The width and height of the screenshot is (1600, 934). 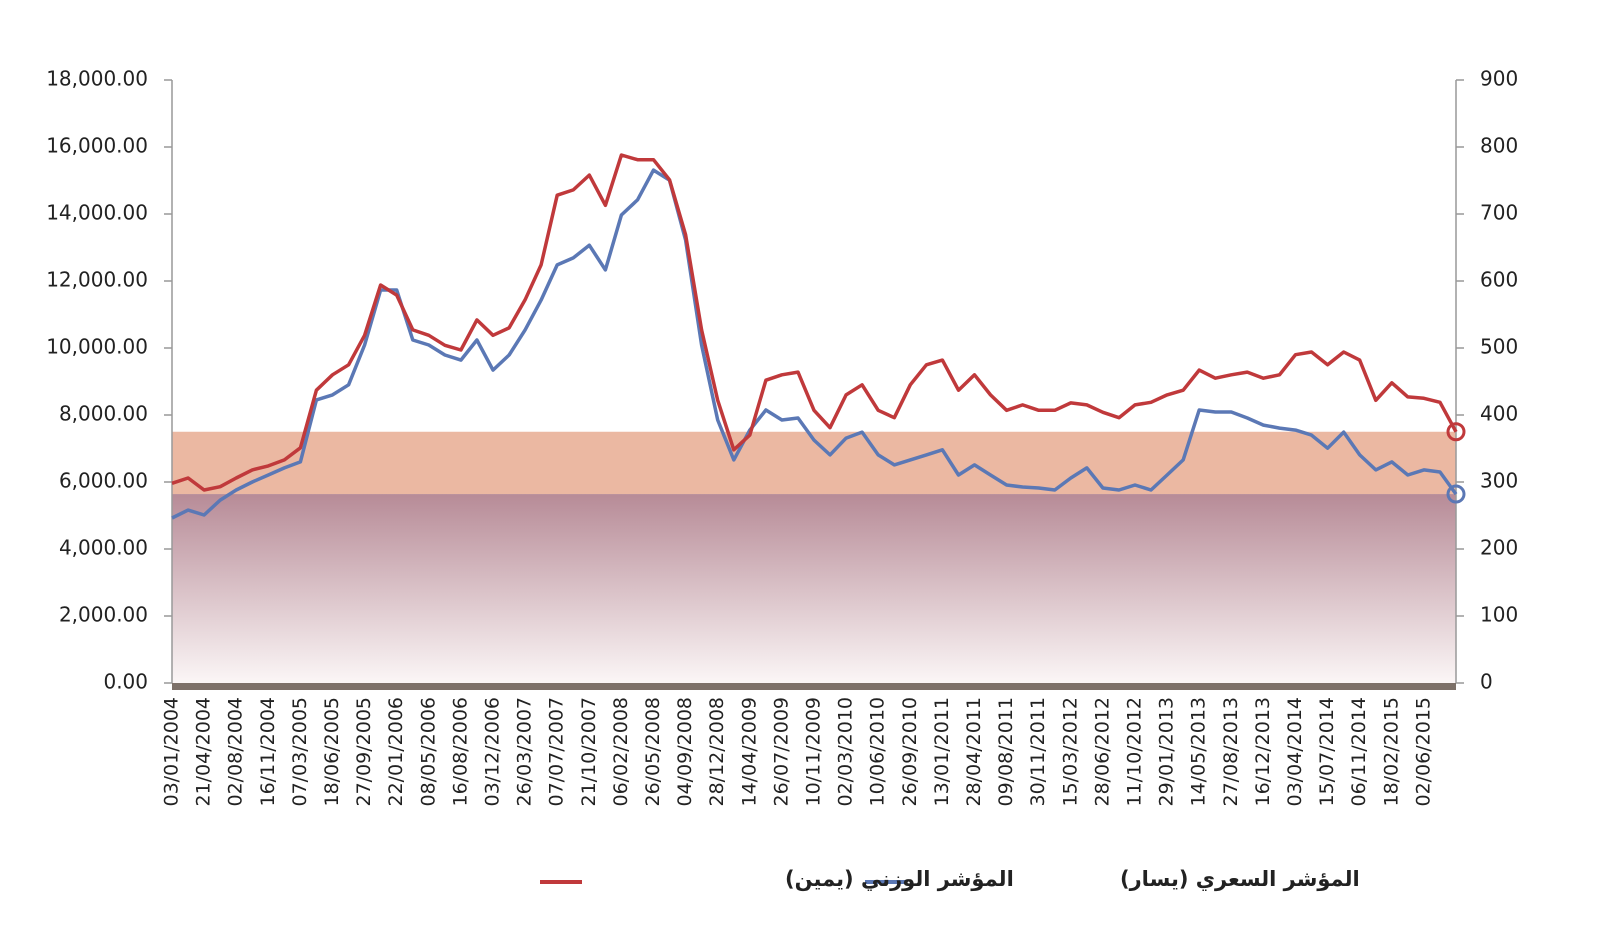 I want to click on x-tick-label: 16/08/2006, so click(x=460, y=752).